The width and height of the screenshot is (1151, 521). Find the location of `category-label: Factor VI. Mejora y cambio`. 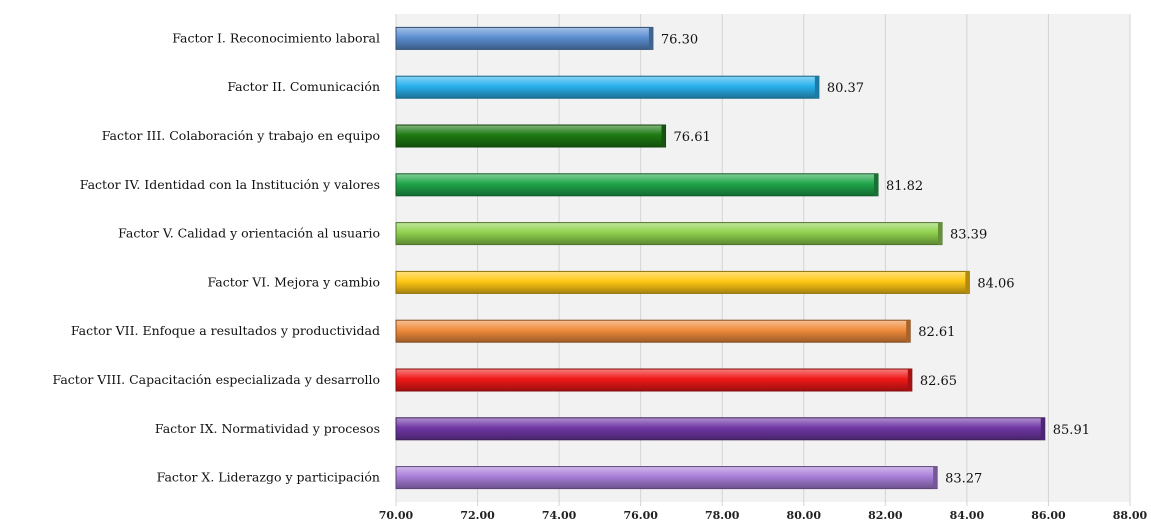

category-label: Factor VI. Mejora y cambio is located at coordinates (293, 281).